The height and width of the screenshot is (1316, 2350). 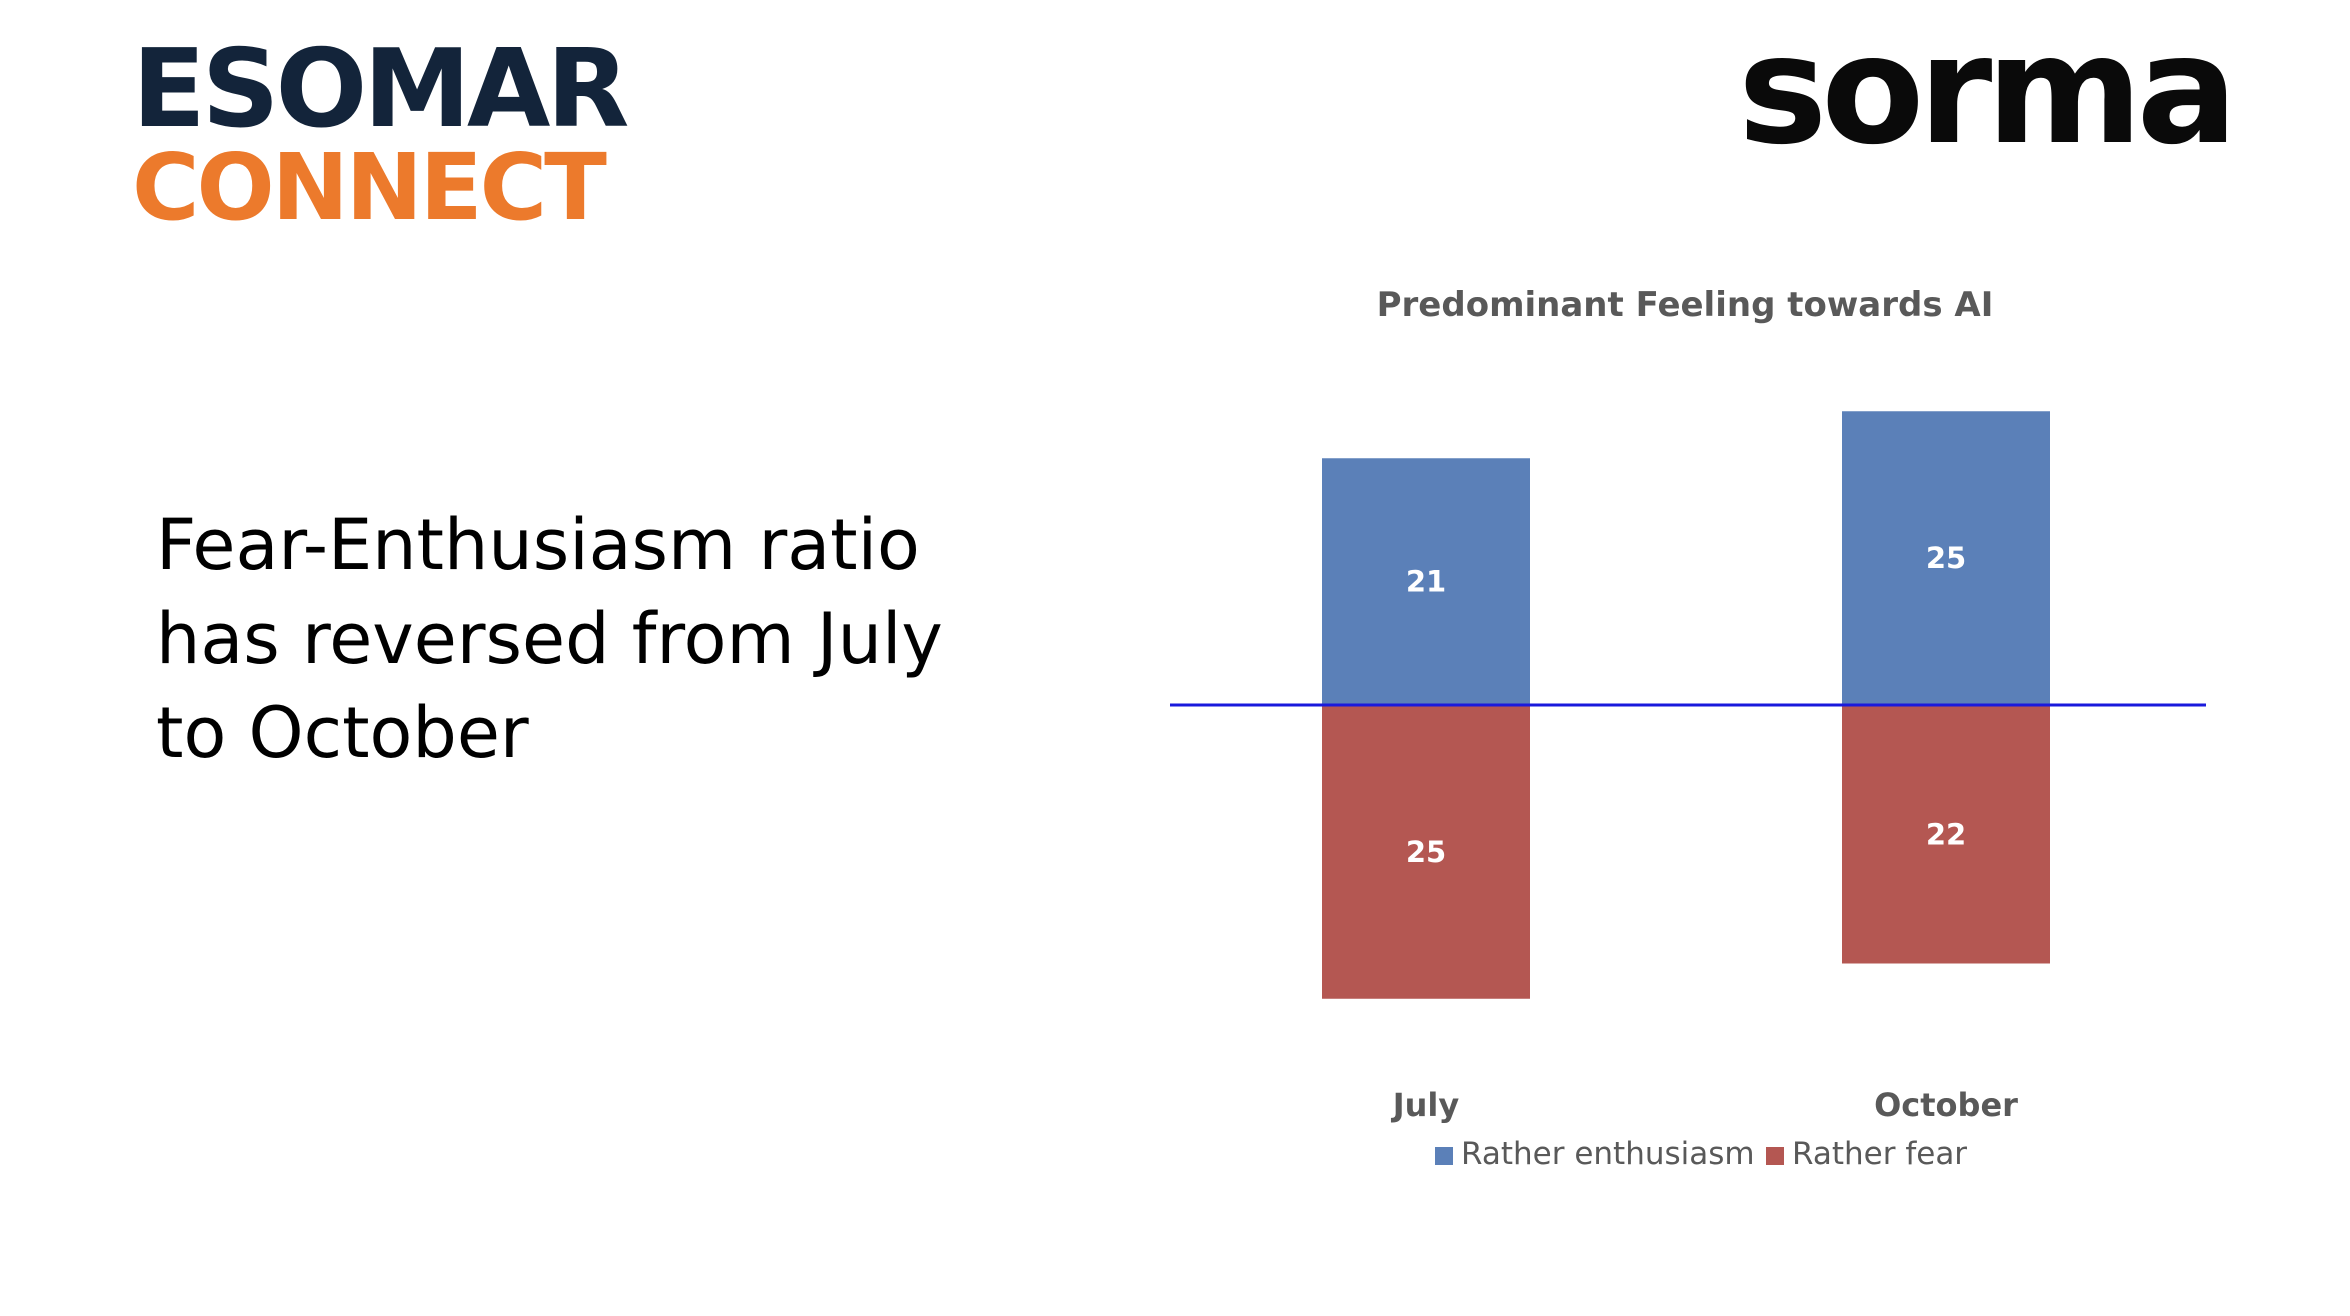 What do you see at coordinates (1704, 1105) in the screenshot?
I see `category-labels-group: July October` at bounding box center [1704, 1105].